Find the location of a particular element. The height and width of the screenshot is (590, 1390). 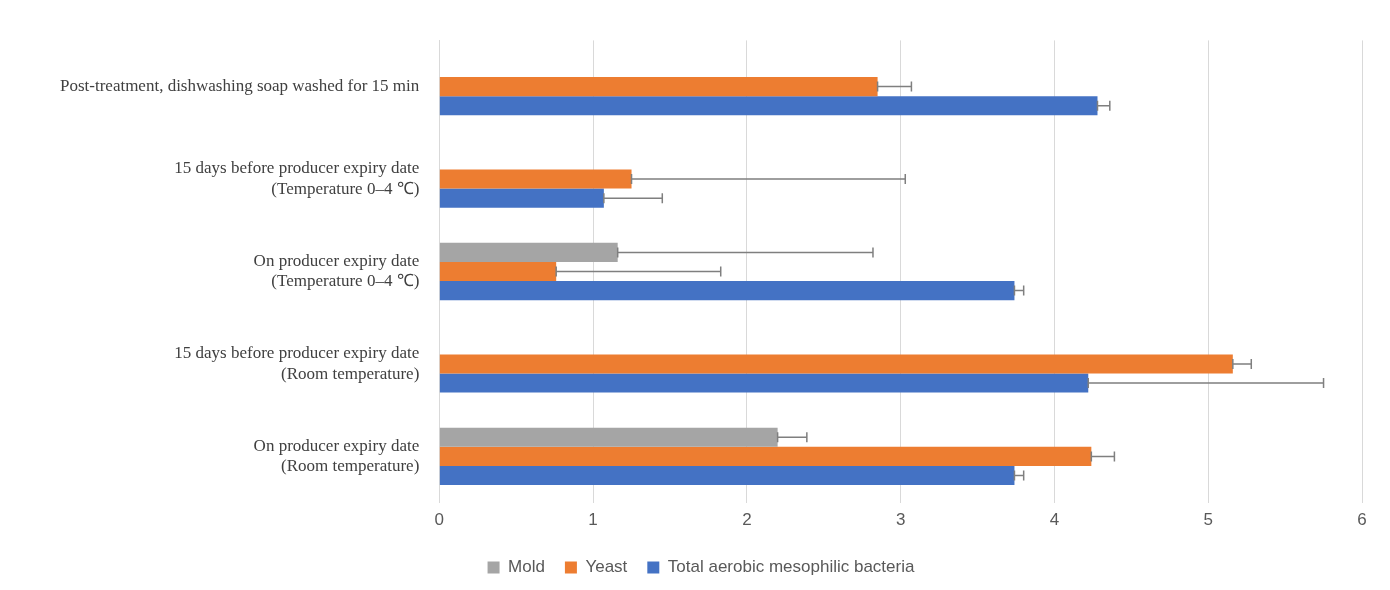

y-tick-label: On producer expiry date (Room temperature) is located at coordinates (336, 455).